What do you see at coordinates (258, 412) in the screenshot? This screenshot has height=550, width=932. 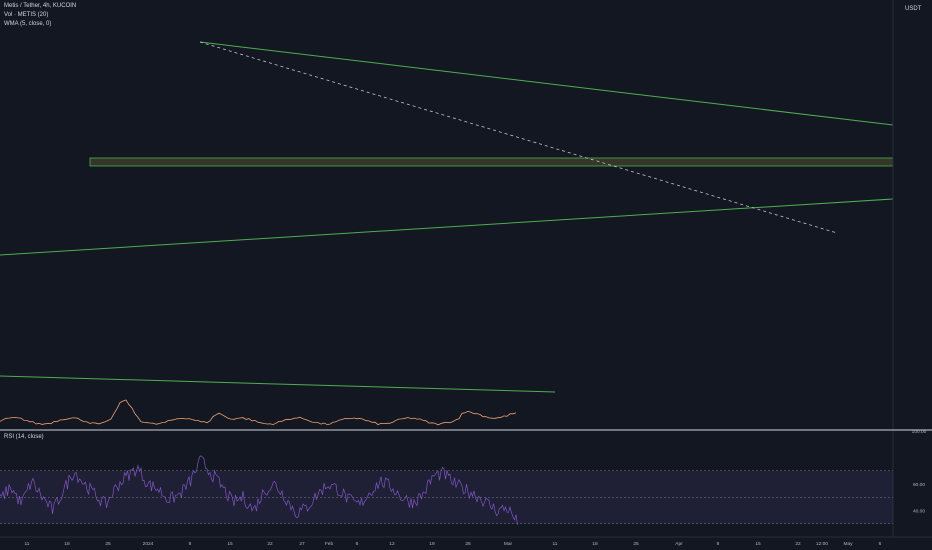 I see `volume-wma-line` at bounding box center [258, 412].